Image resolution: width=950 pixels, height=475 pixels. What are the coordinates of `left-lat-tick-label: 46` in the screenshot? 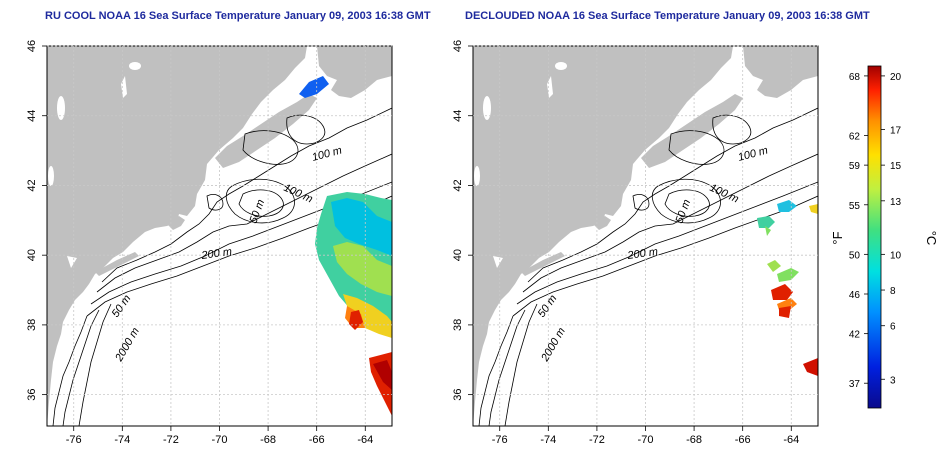 It's located at (32, 46).